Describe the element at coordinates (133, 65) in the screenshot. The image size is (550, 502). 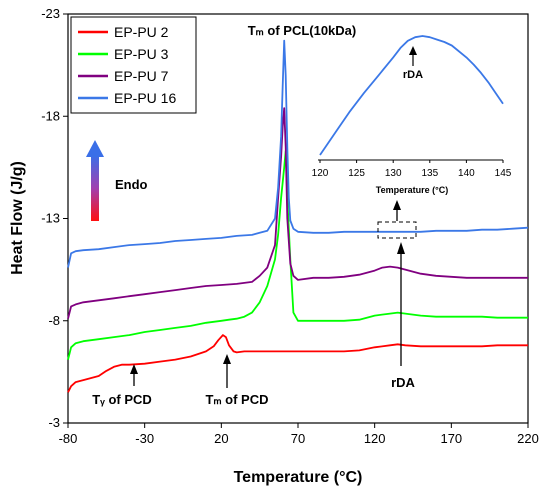
I see `legend: EP-PU 2 EP-PU 3 EP-PU 7 EP-PU 16` at that location.